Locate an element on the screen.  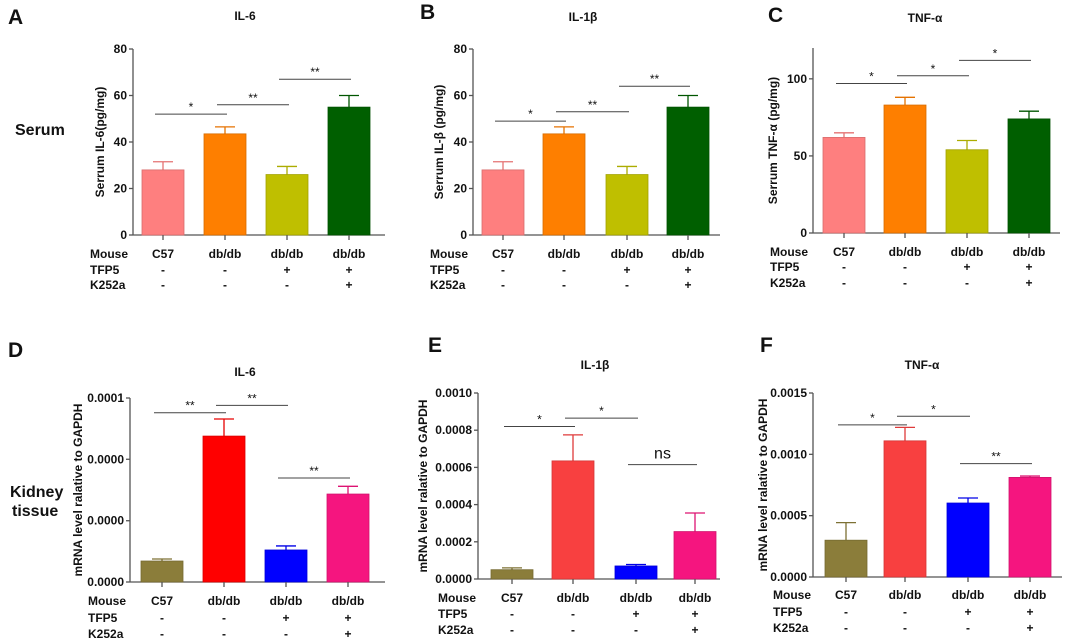
y-tick-label: 0 is located at coordinates (803, 233).